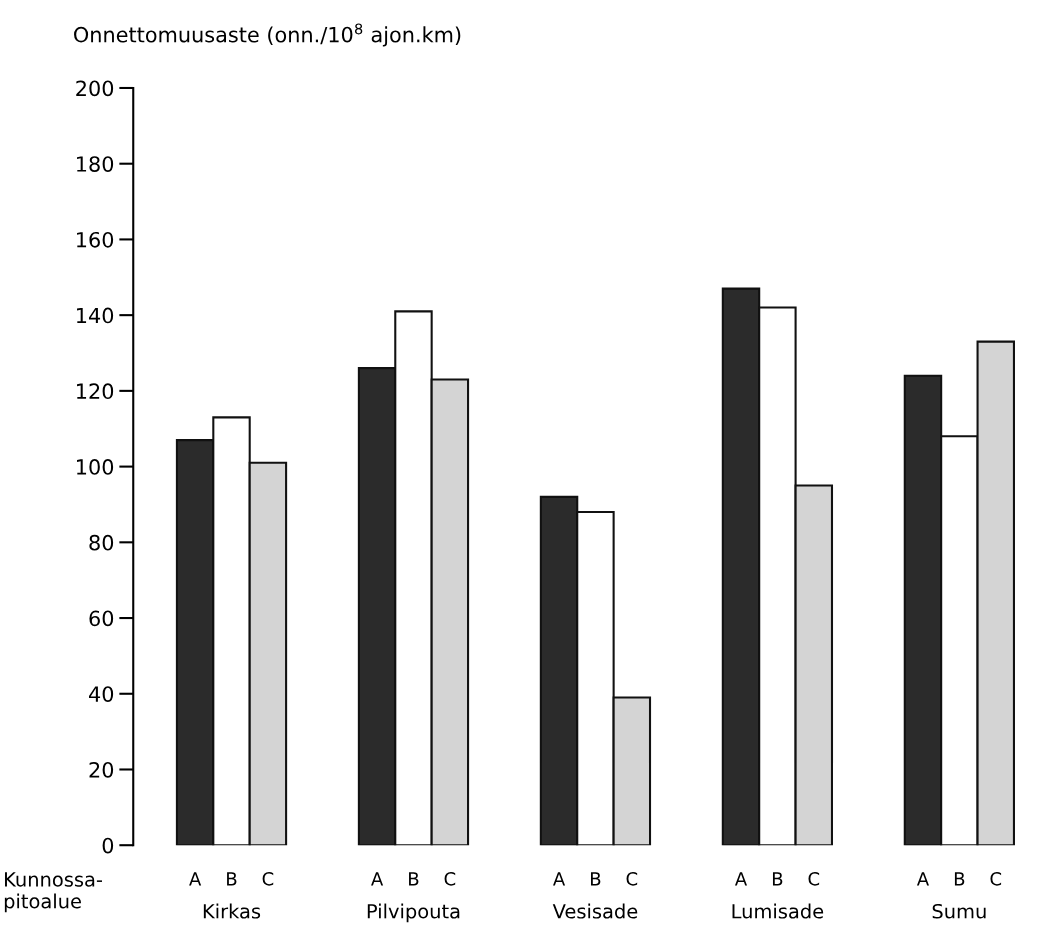  I want to click on y-tick-label: 80, so click(101, 542).